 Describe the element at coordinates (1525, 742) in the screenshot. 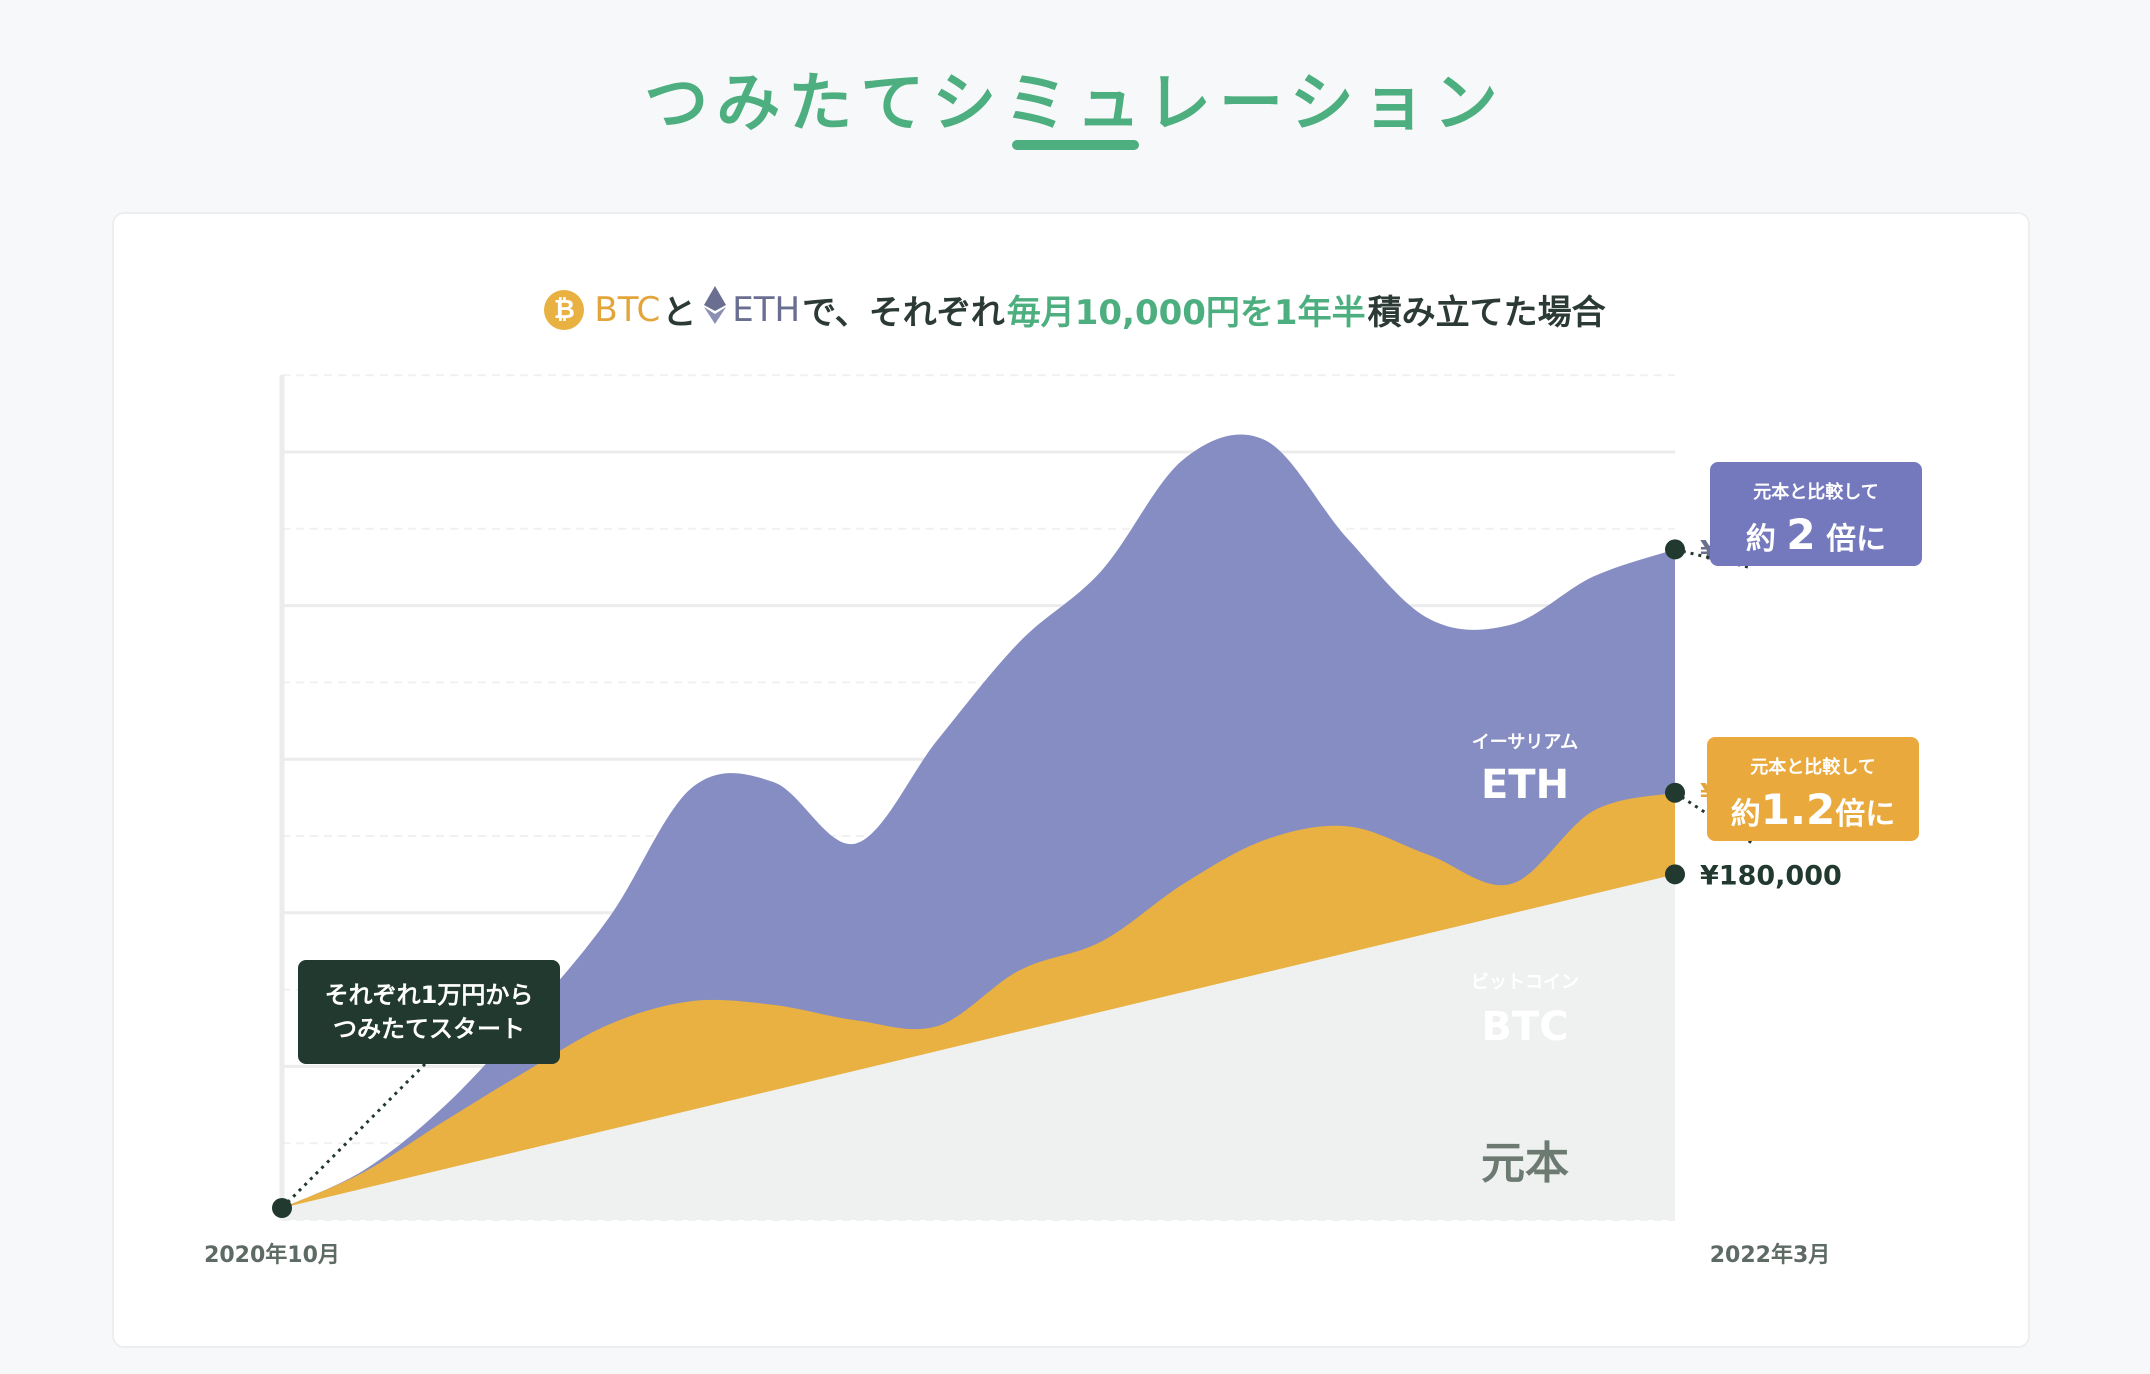

I see `eth-label-small: イーサリアム` at that location.